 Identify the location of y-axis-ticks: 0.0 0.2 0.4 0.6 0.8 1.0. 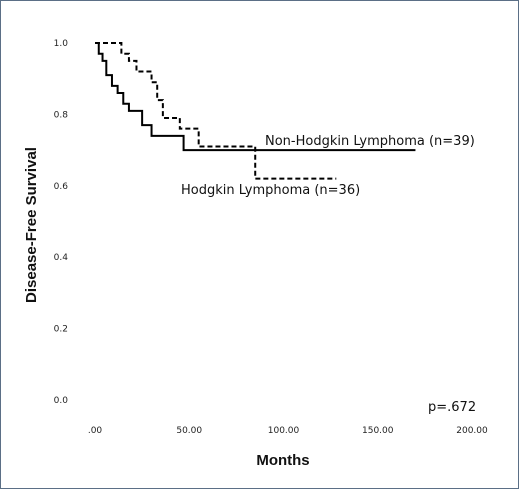
(61, 222).